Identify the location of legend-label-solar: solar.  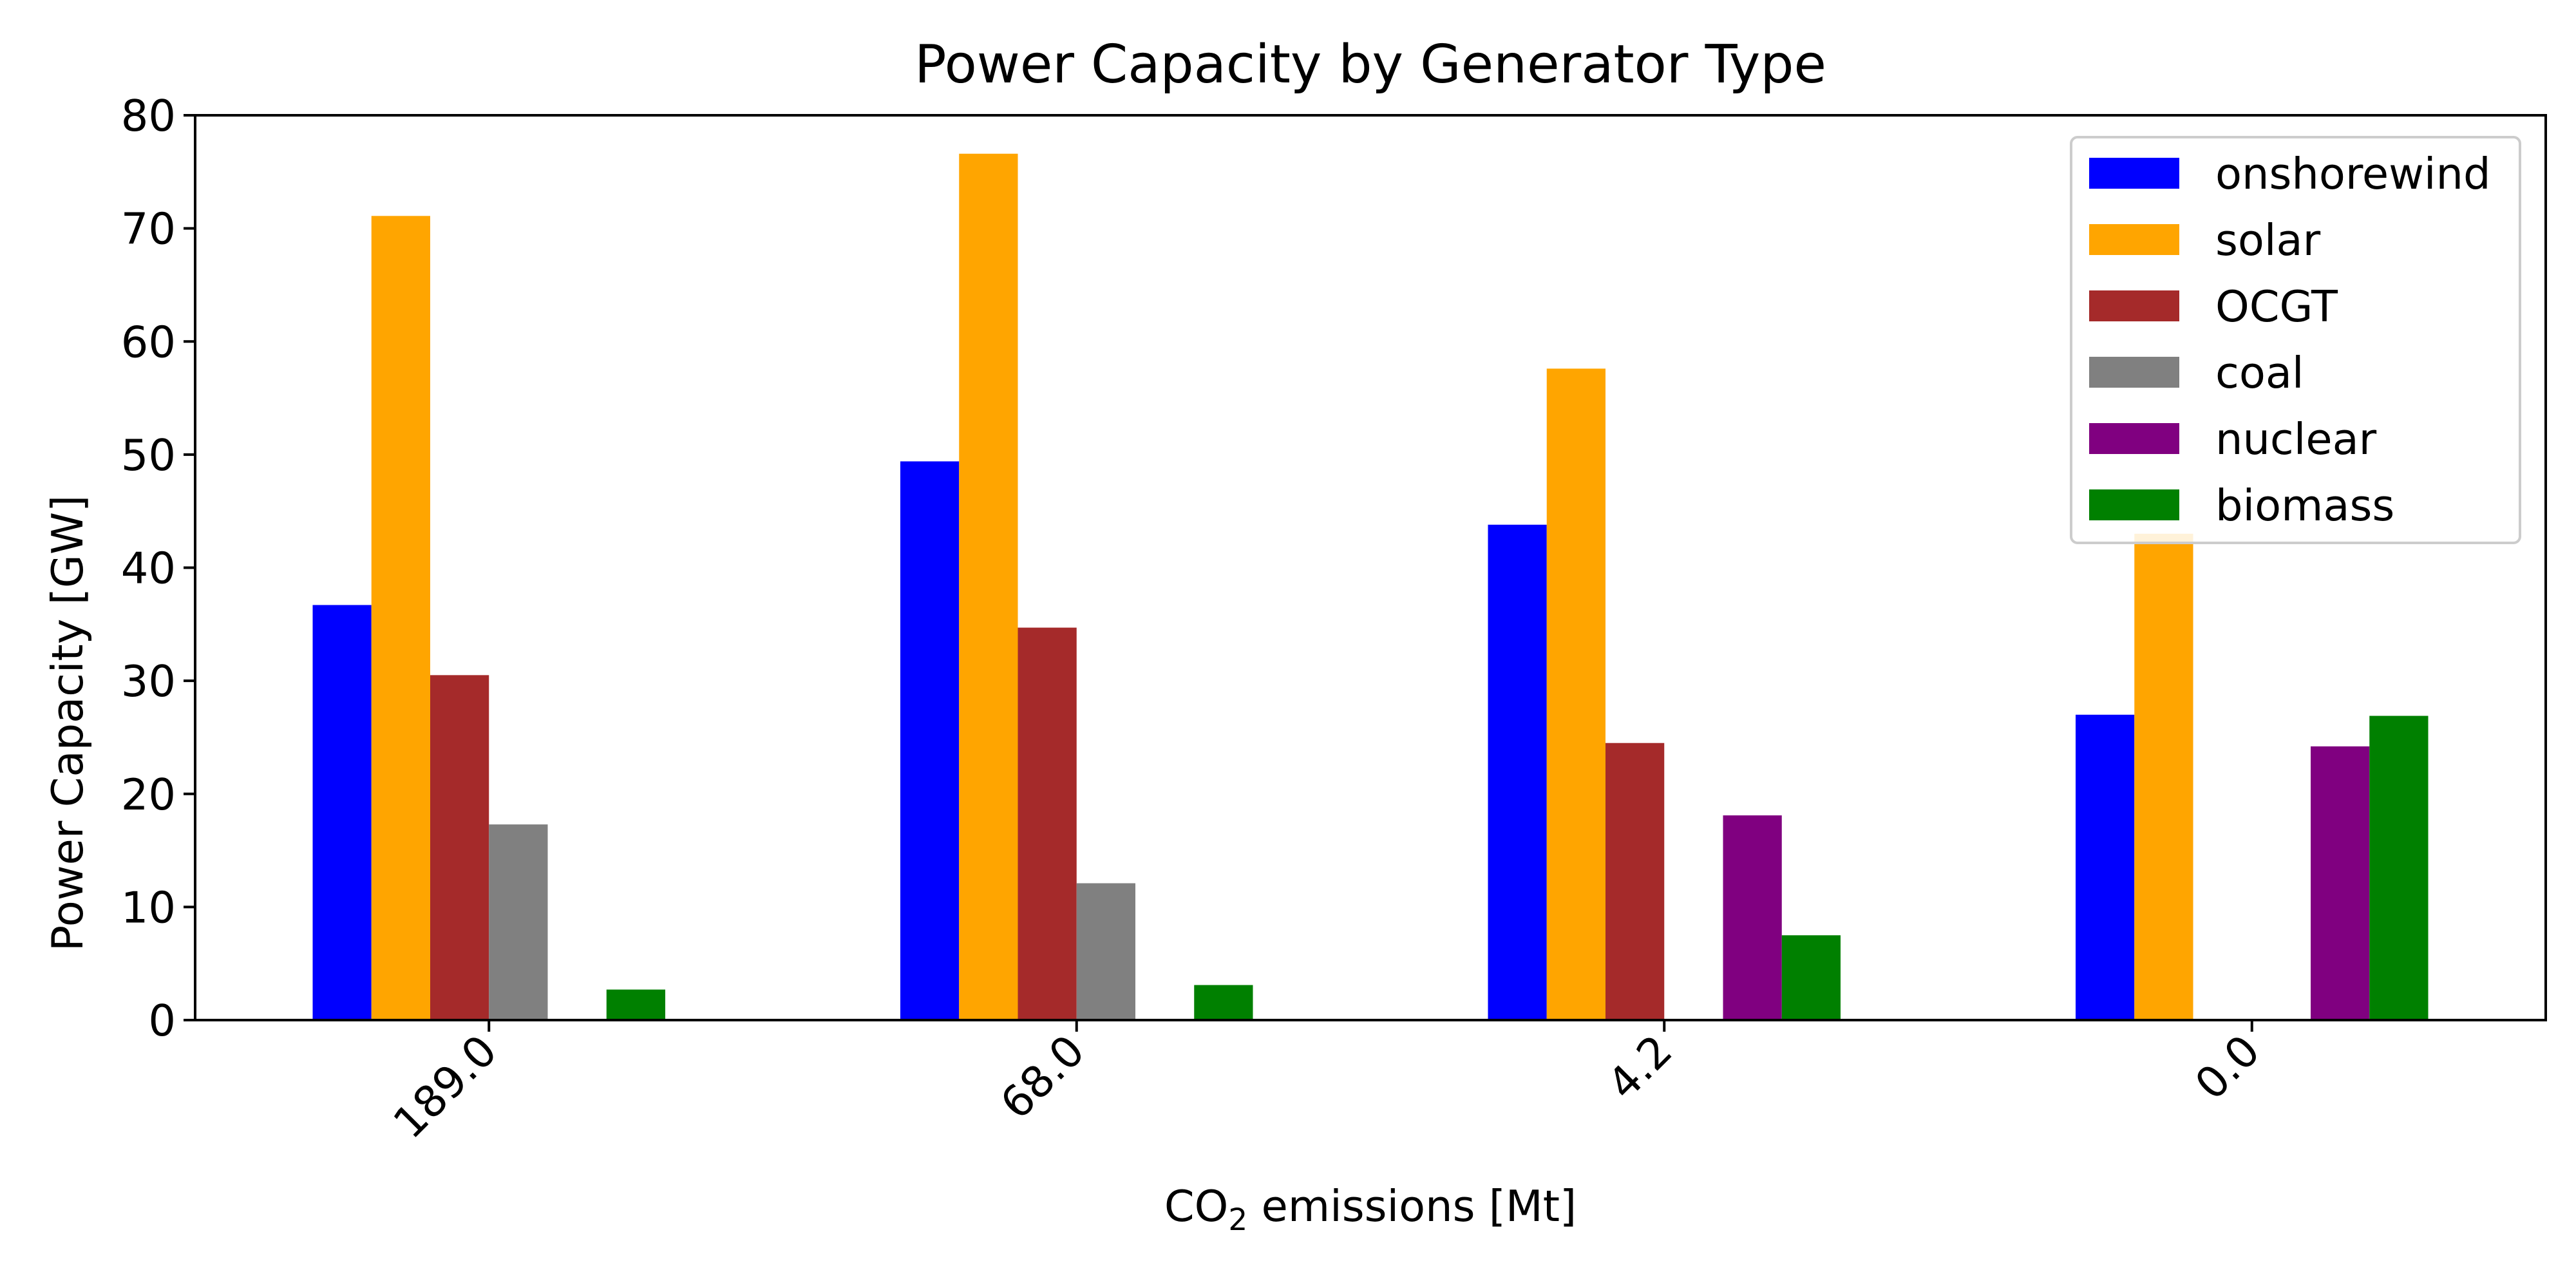
(2268, 240).